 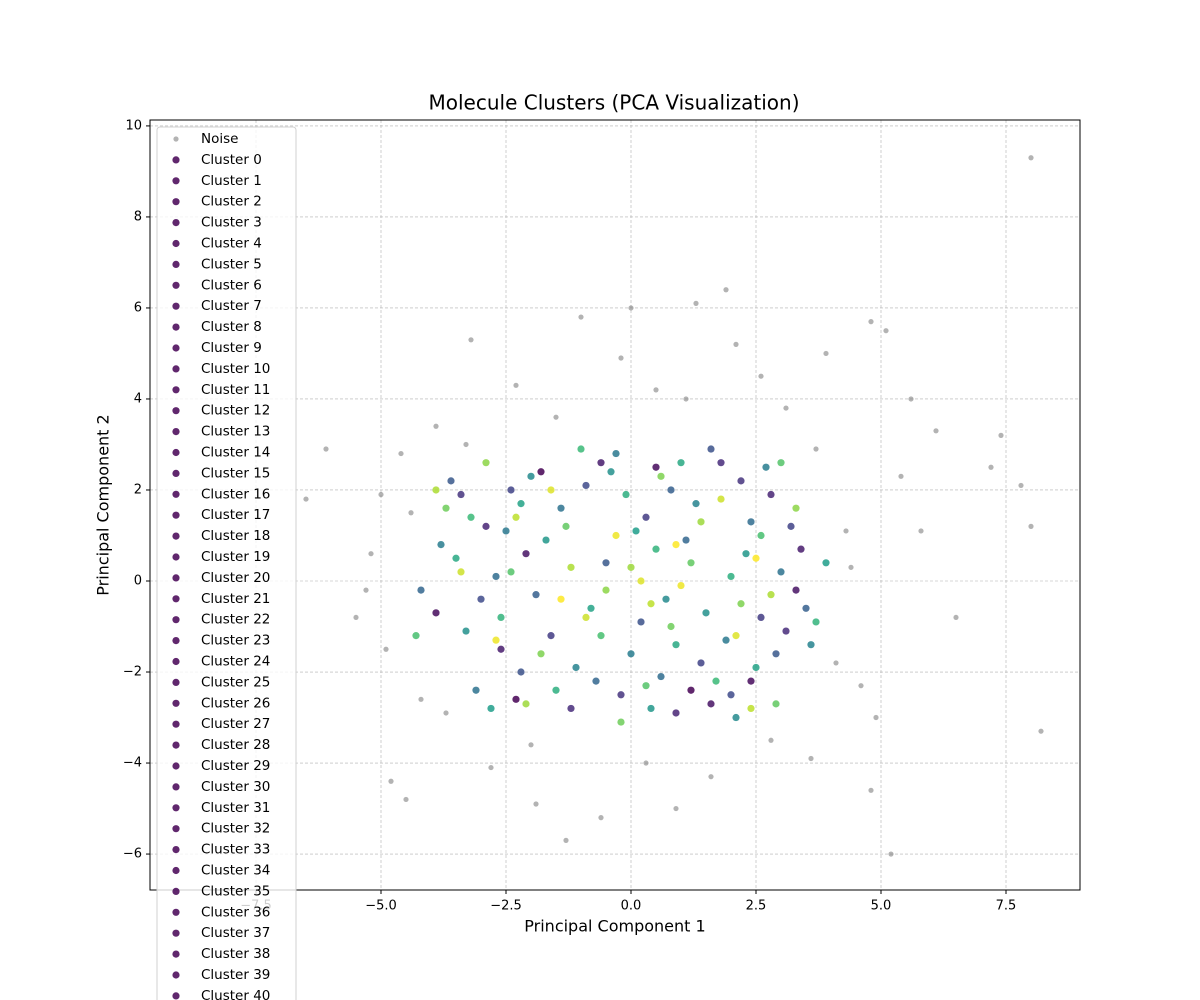 I want to click on y-tick-label: 8, so click(x=138, y=216).